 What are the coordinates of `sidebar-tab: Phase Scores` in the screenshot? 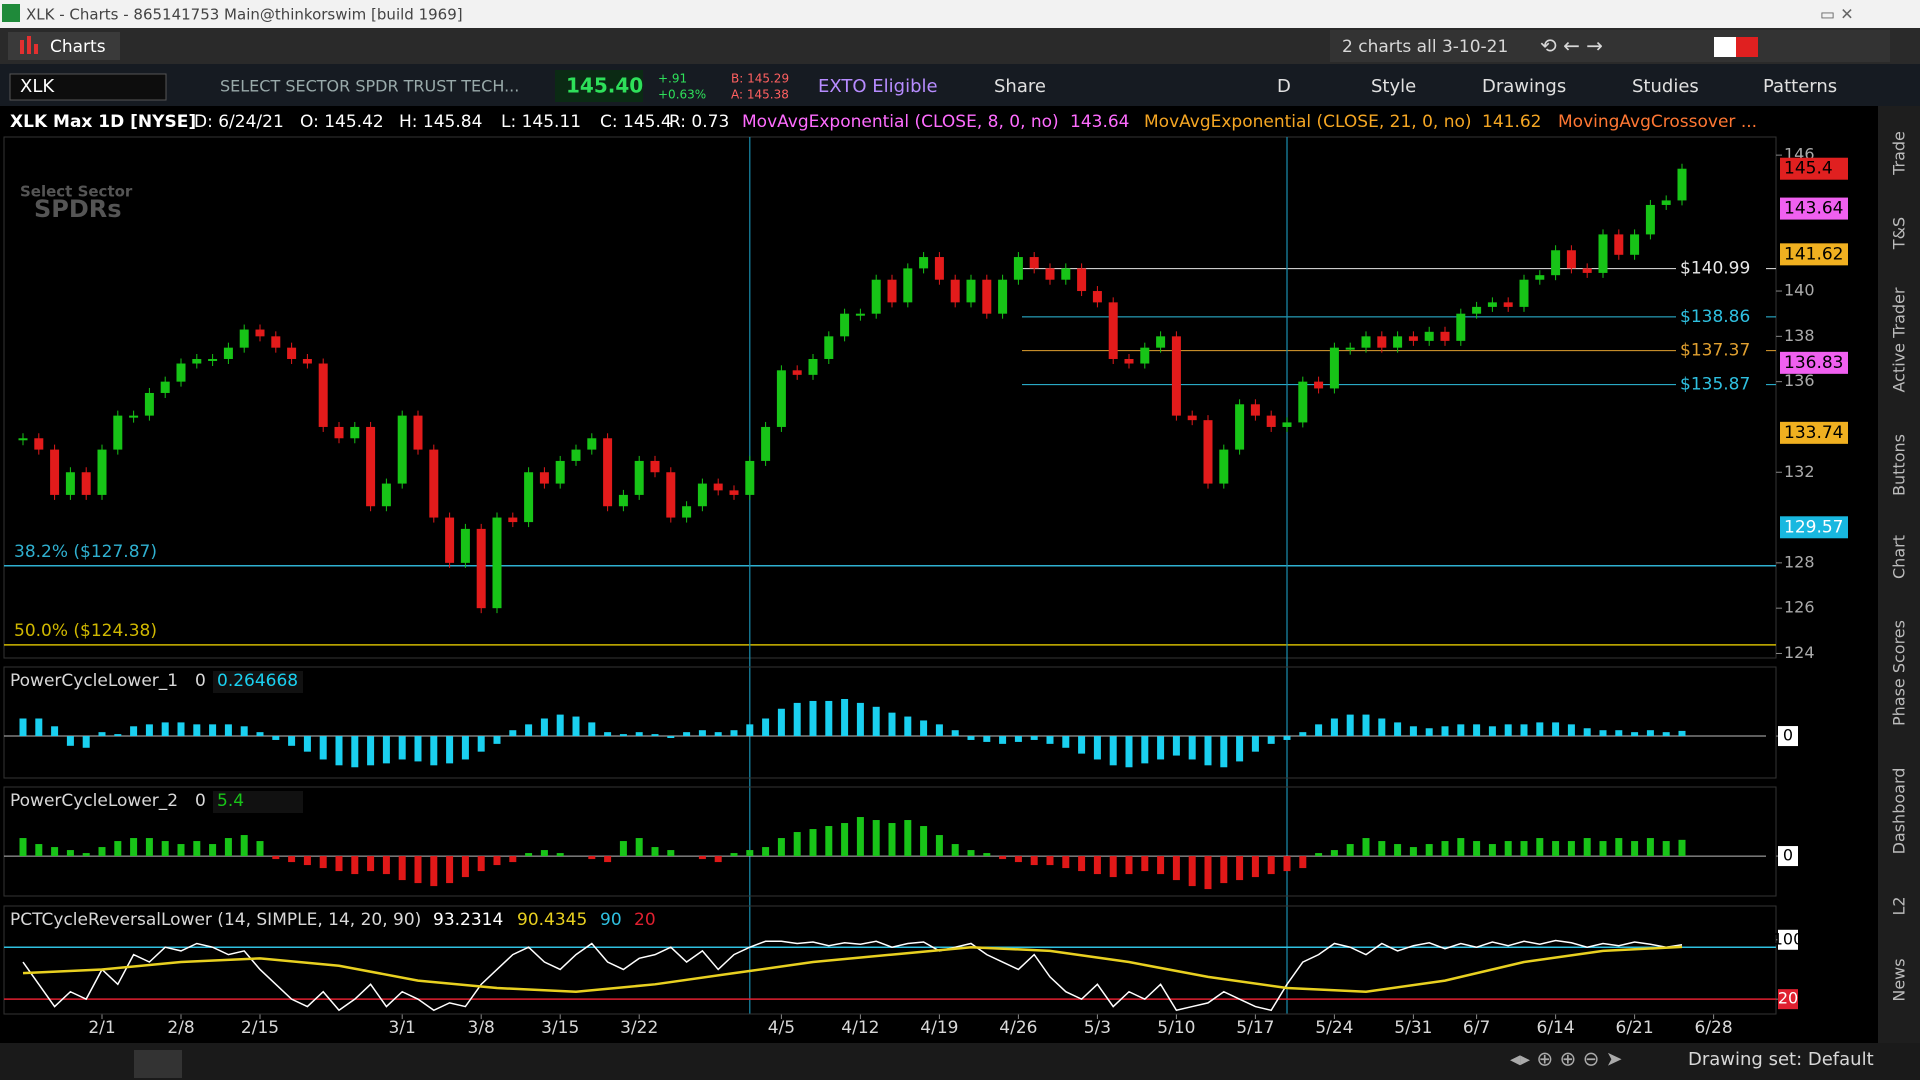 It's located at (1899, 673).